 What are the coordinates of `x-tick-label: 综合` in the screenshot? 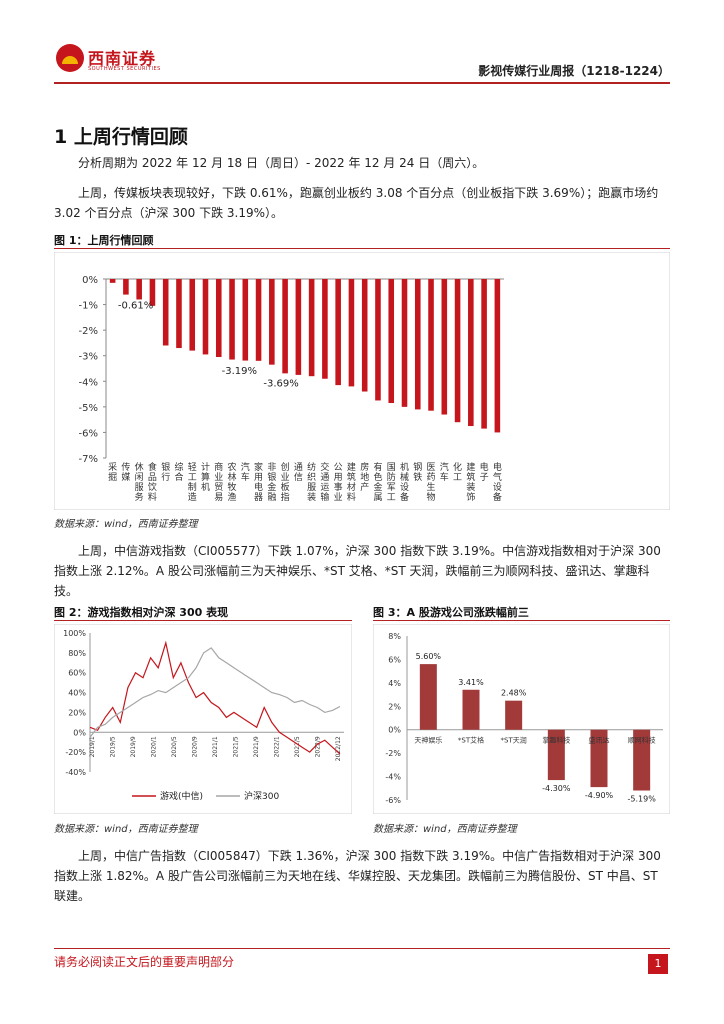 It's located at (178, 472).